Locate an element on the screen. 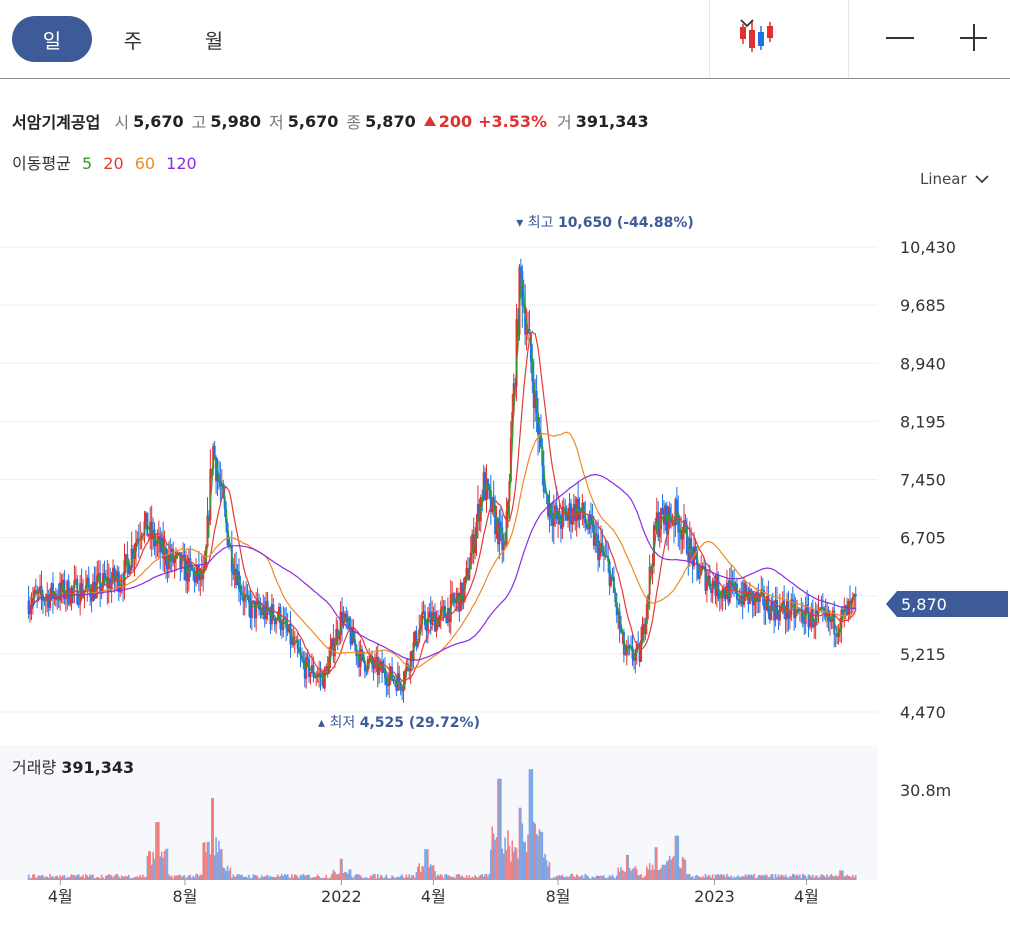  ma5-legend: 5 is located at coordinates (87, 163).